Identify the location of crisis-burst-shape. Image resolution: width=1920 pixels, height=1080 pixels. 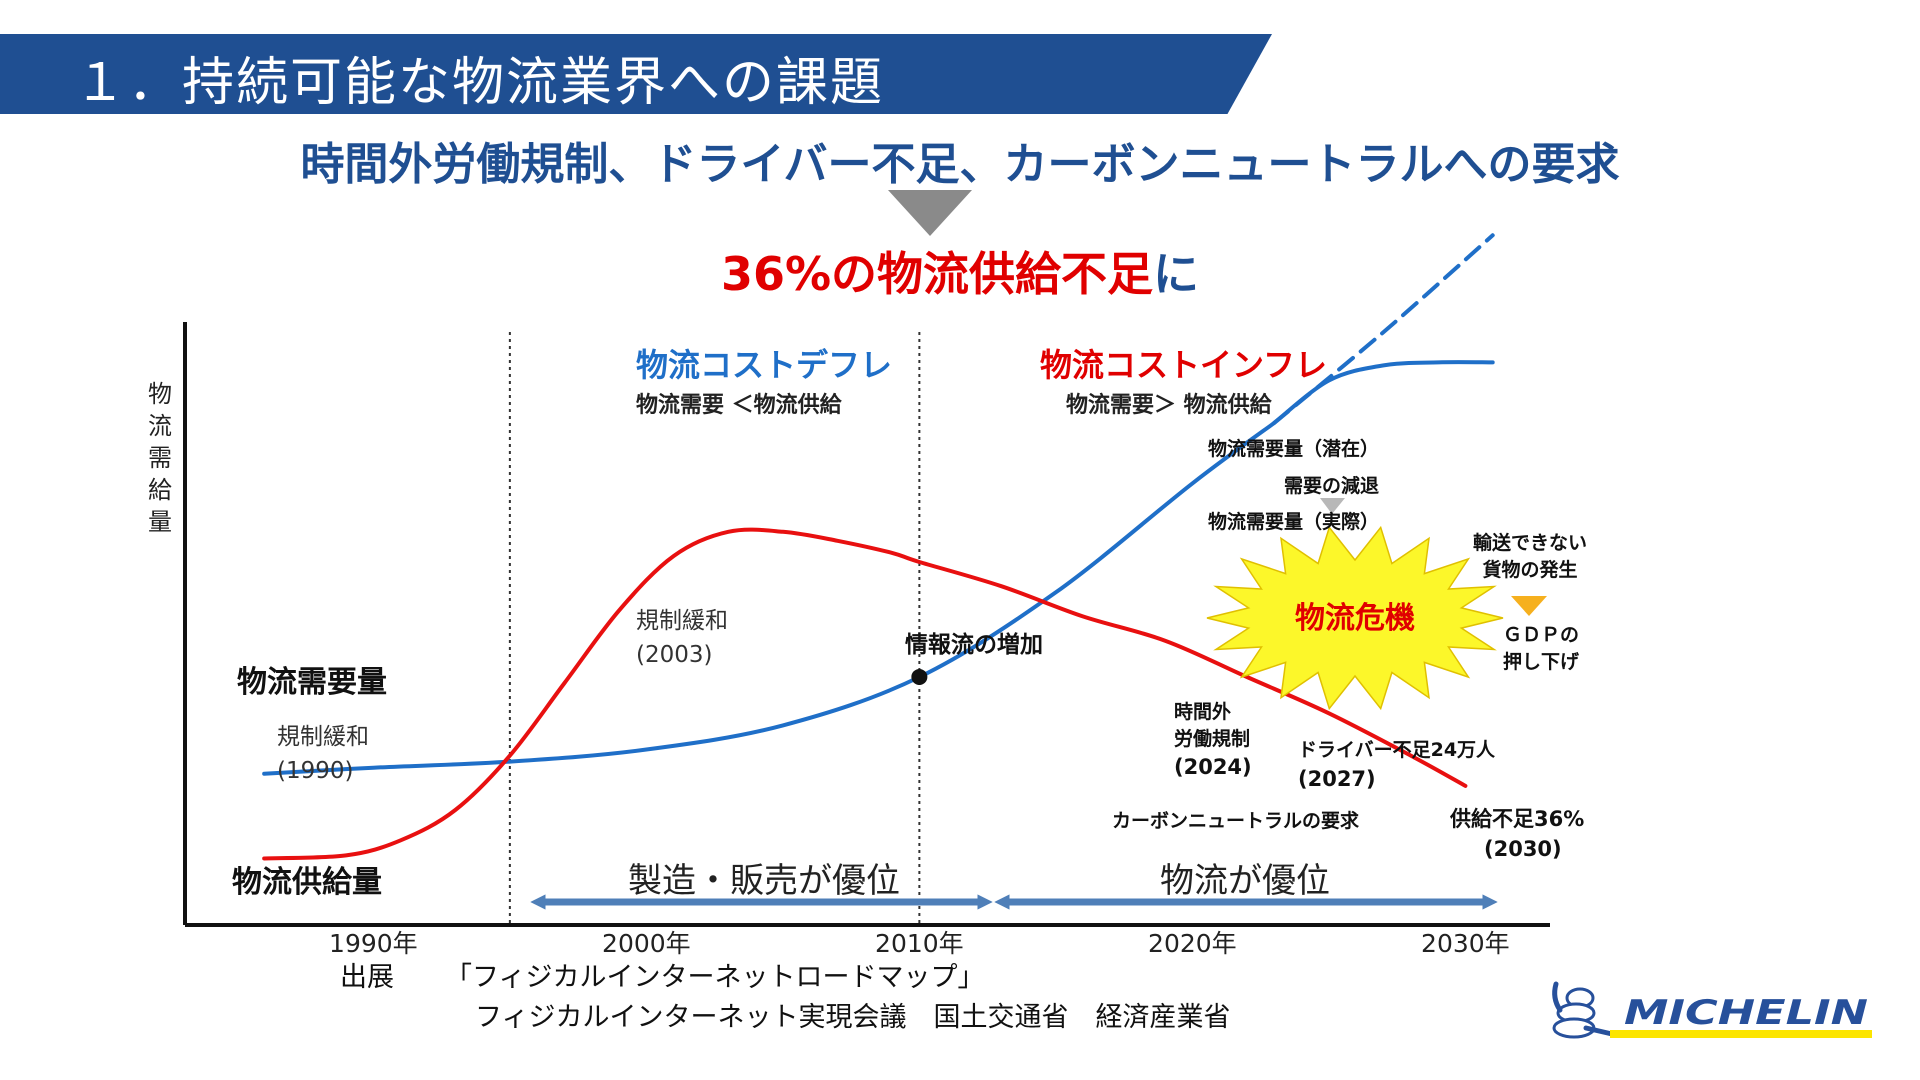
(1355, 618).